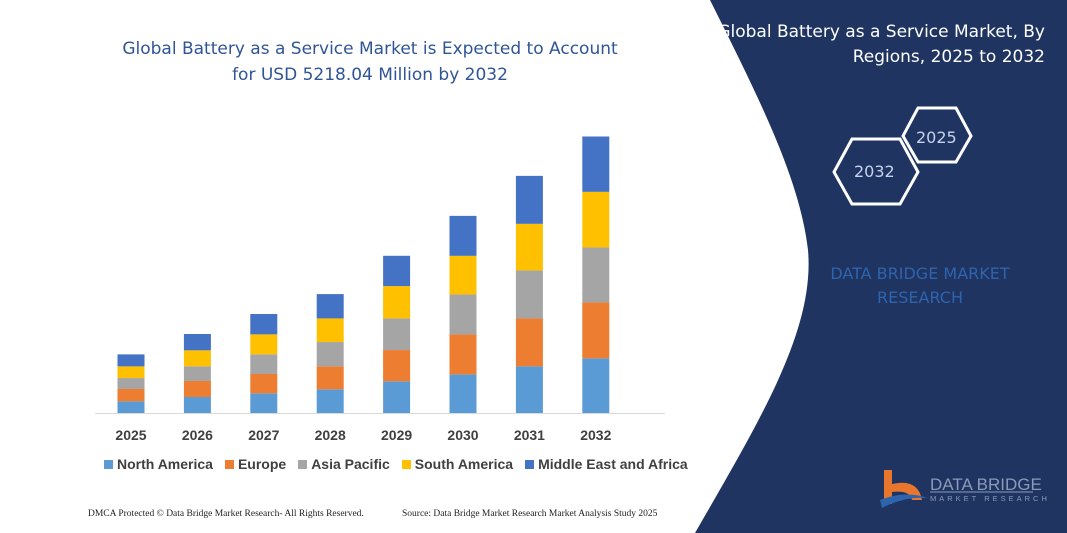 The height and width of the screenshot is (533, 1067). I want to click on bar-2031-middle-east-and-africa, so click(529, 199).